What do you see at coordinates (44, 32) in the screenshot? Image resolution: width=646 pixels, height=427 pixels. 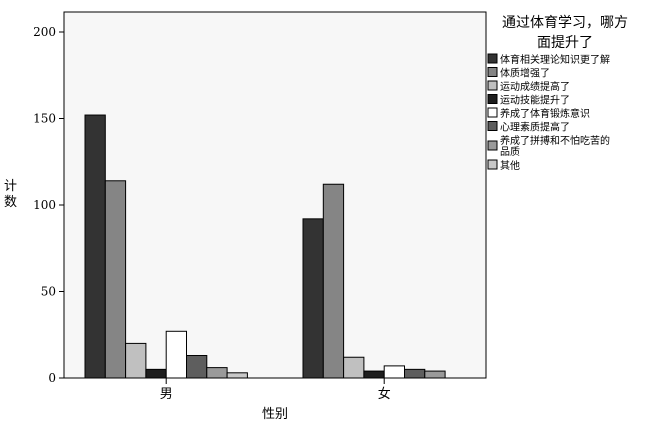 I see `y-tick-label: 200` at bounding box center [44, 32].